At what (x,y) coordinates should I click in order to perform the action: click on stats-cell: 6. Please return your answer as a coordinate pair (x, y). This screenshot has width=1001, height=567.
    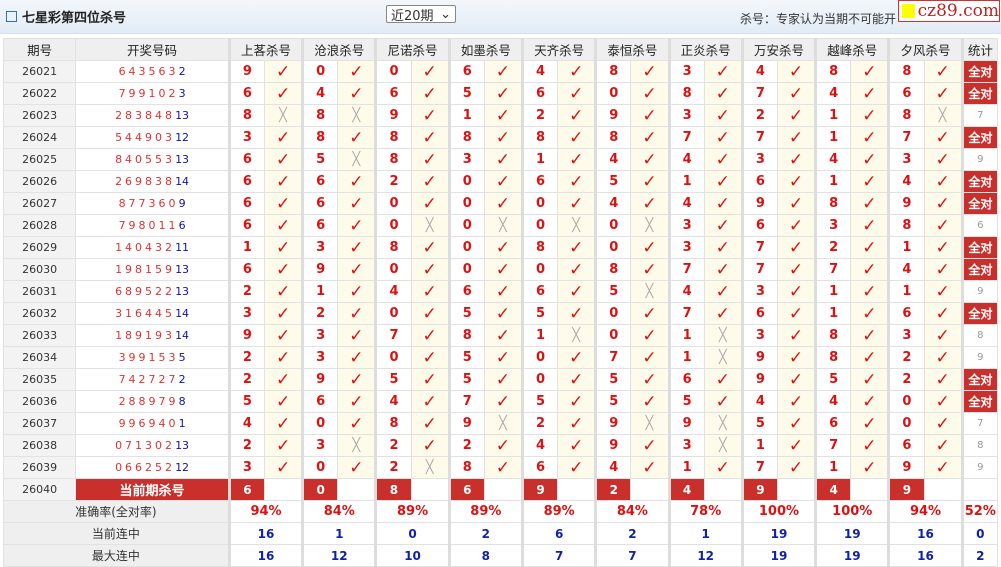
    Looking at the image, I should click on (979, 225).